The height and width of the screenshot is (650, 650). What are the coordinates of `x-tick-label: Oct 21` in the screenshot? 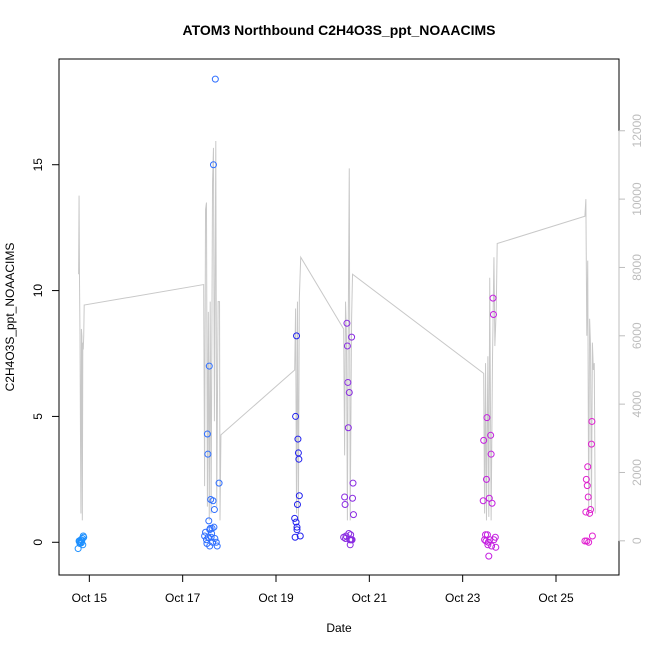 It's located at (370, 598).